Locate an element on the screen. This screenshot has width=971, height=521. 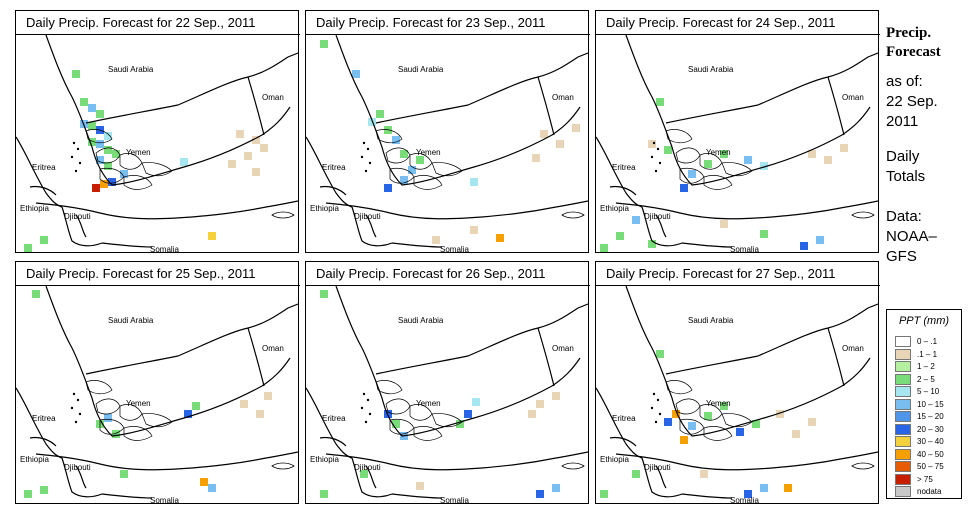
legend-label: 0 – .1 is located at coordinates (927, 341).